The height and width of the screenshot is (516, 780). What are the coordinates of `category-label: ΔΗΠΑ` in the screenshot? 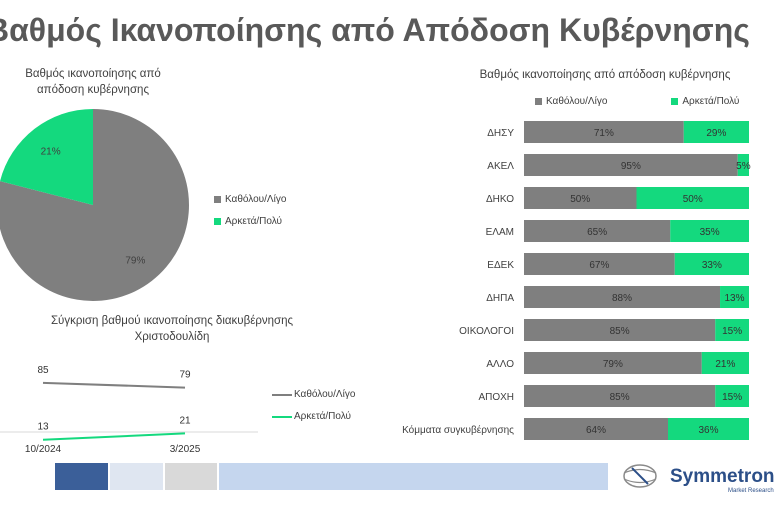 It's located at (500, 298).